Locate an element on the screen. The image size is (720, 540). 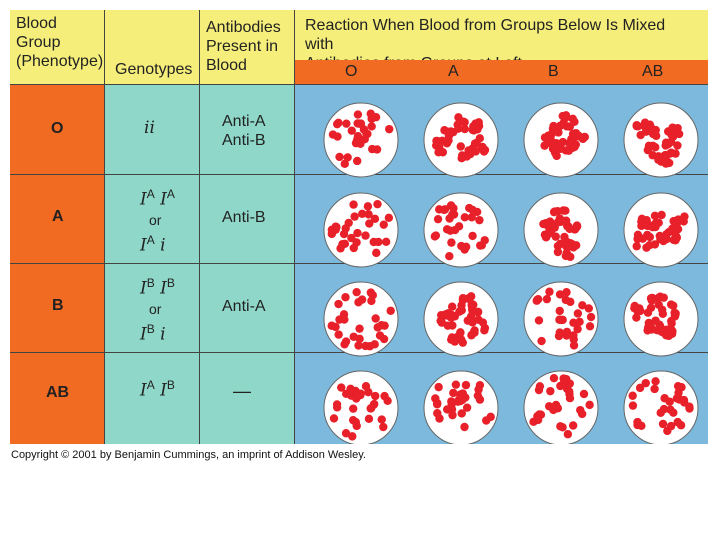
antibody-label: Anti-A is located at coordinates (244, 121).